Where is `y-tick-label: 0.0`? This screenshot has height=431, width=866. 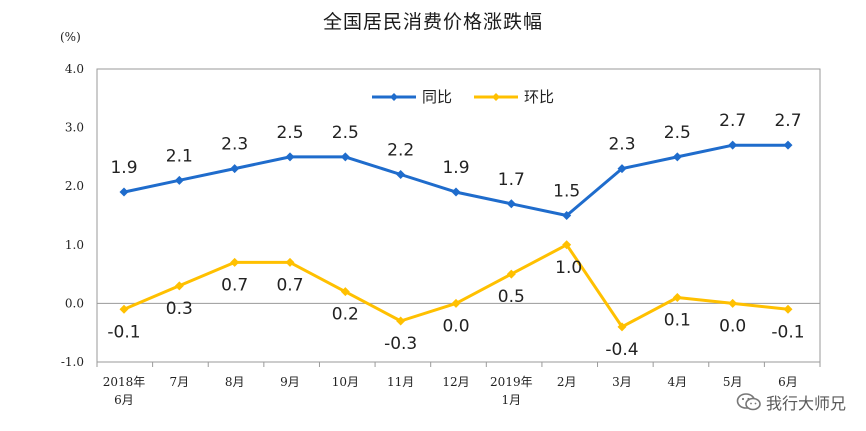 y-tick-label: 0.0 is located at coordinates (74, 303).